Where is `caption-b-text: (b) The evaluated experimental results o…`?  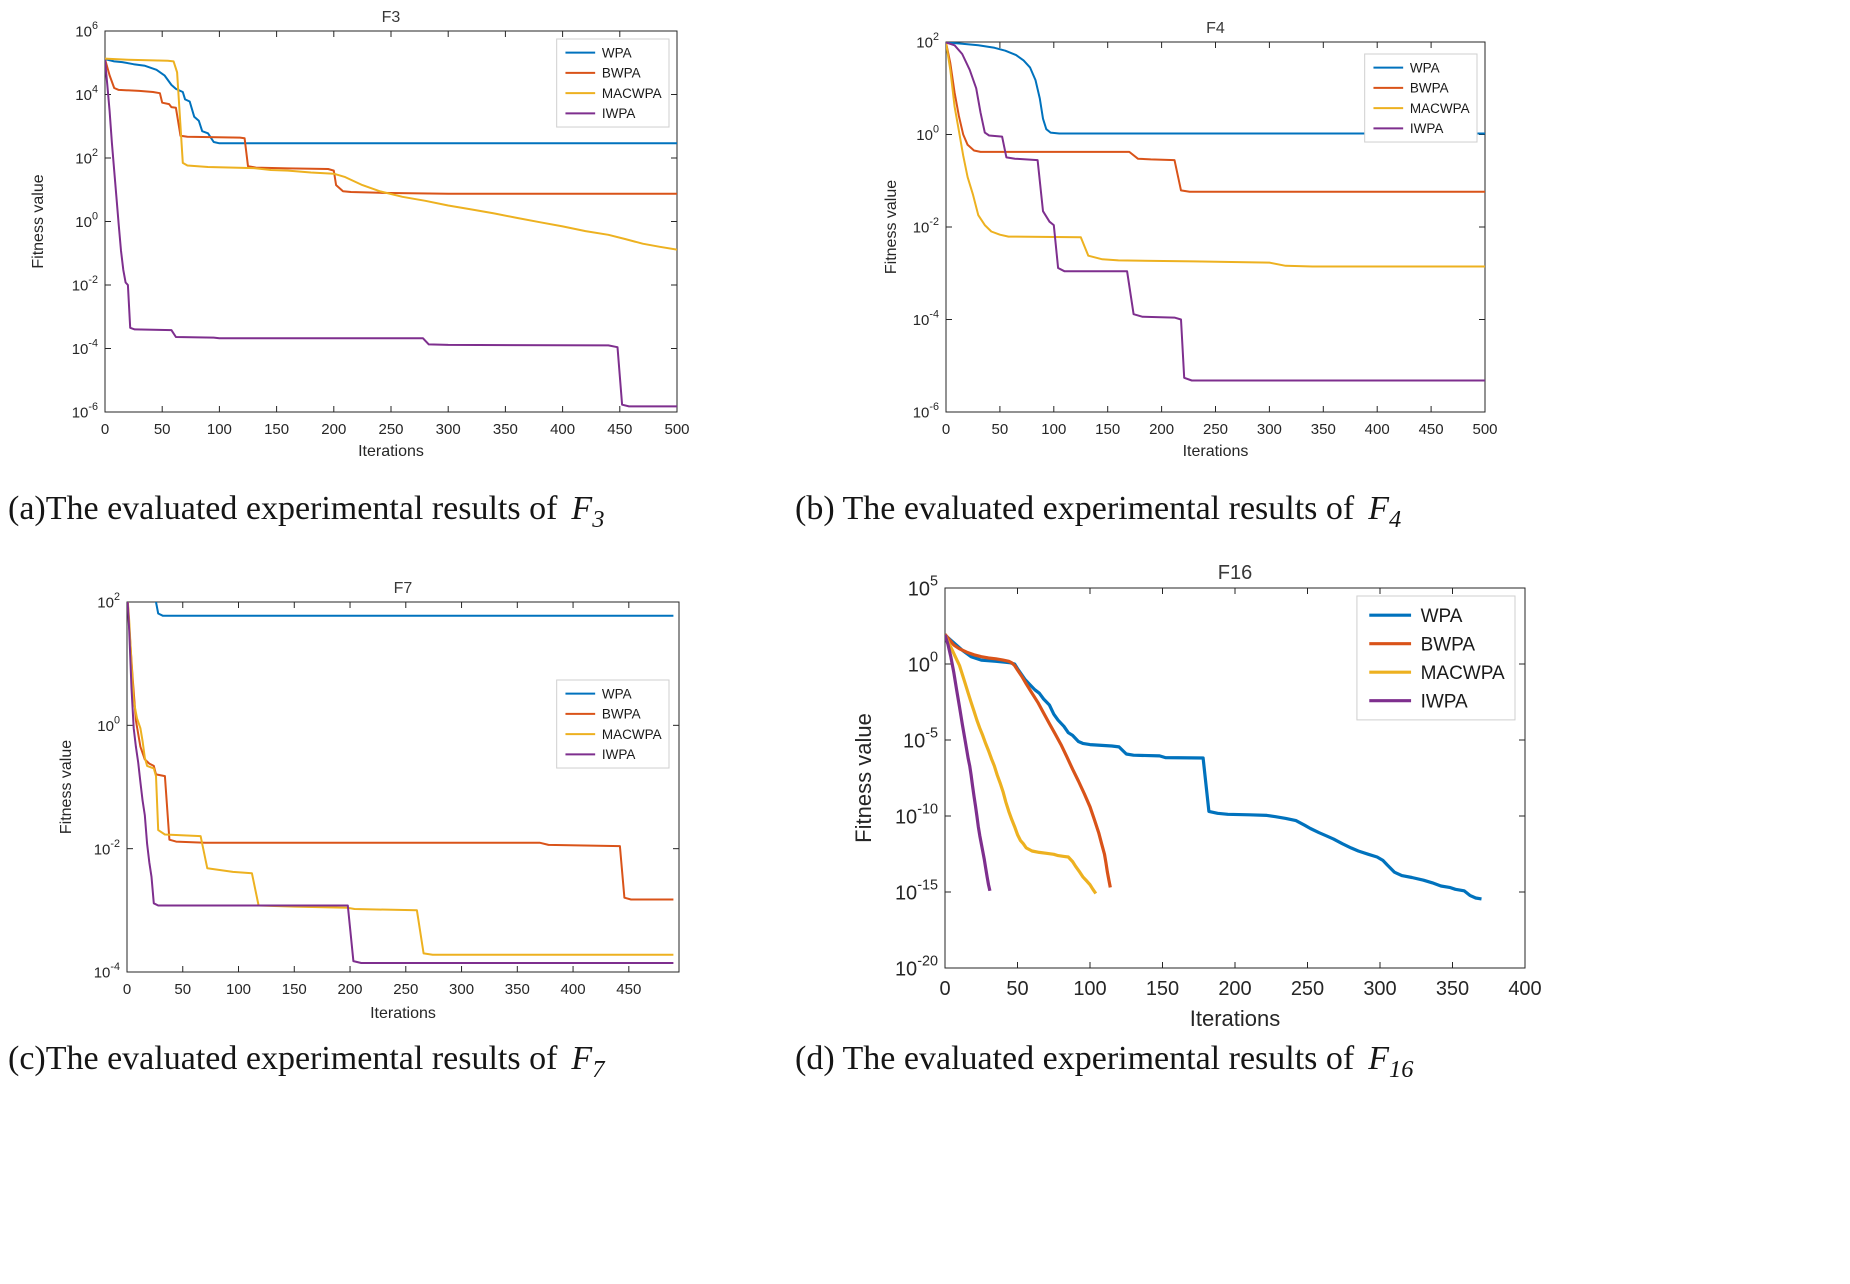 caption-b-text: (b) The evaluated experimental results o… is located at coordinates (1075, 508).